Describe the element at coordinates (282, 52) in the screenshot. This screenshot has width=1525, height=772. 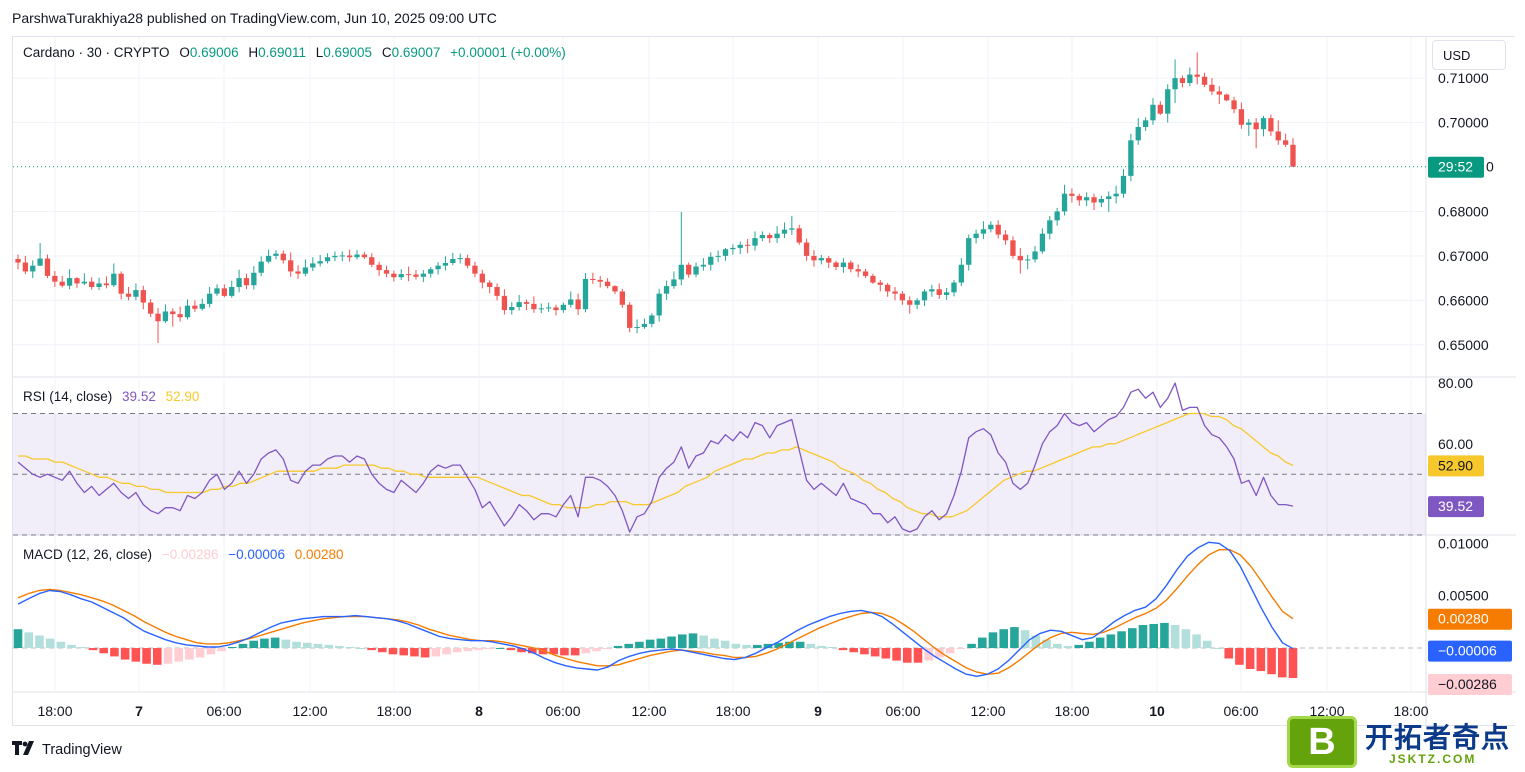
I see `high-value: 0.69011` at that location.